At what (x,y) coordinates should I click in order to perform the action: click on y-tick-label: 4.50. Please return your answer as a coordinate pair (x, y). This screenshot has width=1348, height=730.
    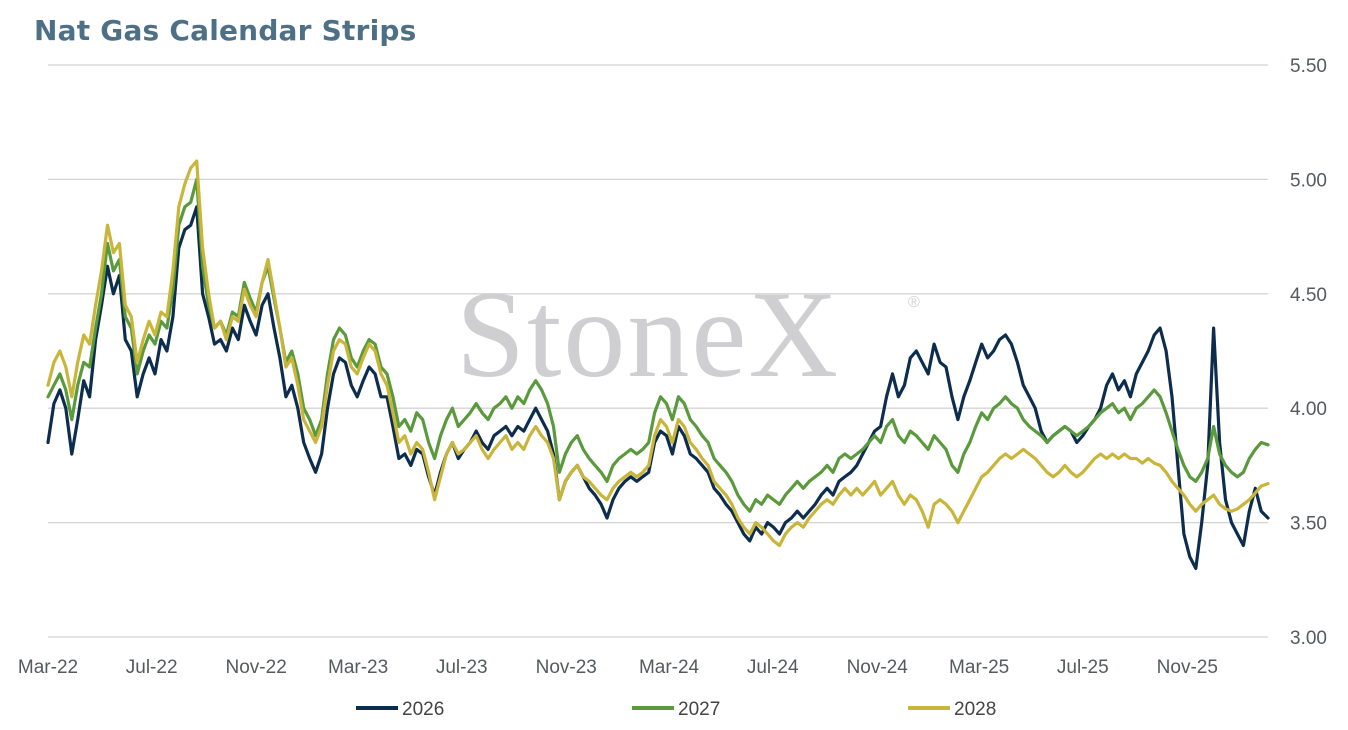
    Looking at the image, I should click on (1308, 295).